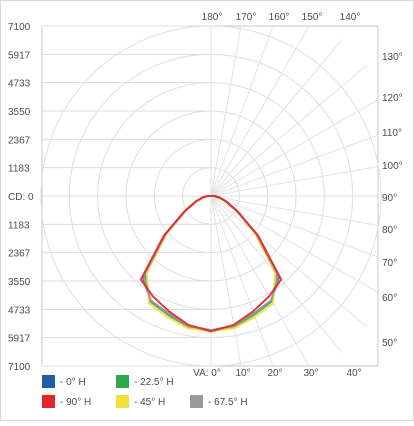 The width and height of the screenshot is (414, 426). I want to click on intensity-curve, so click(211, 264).